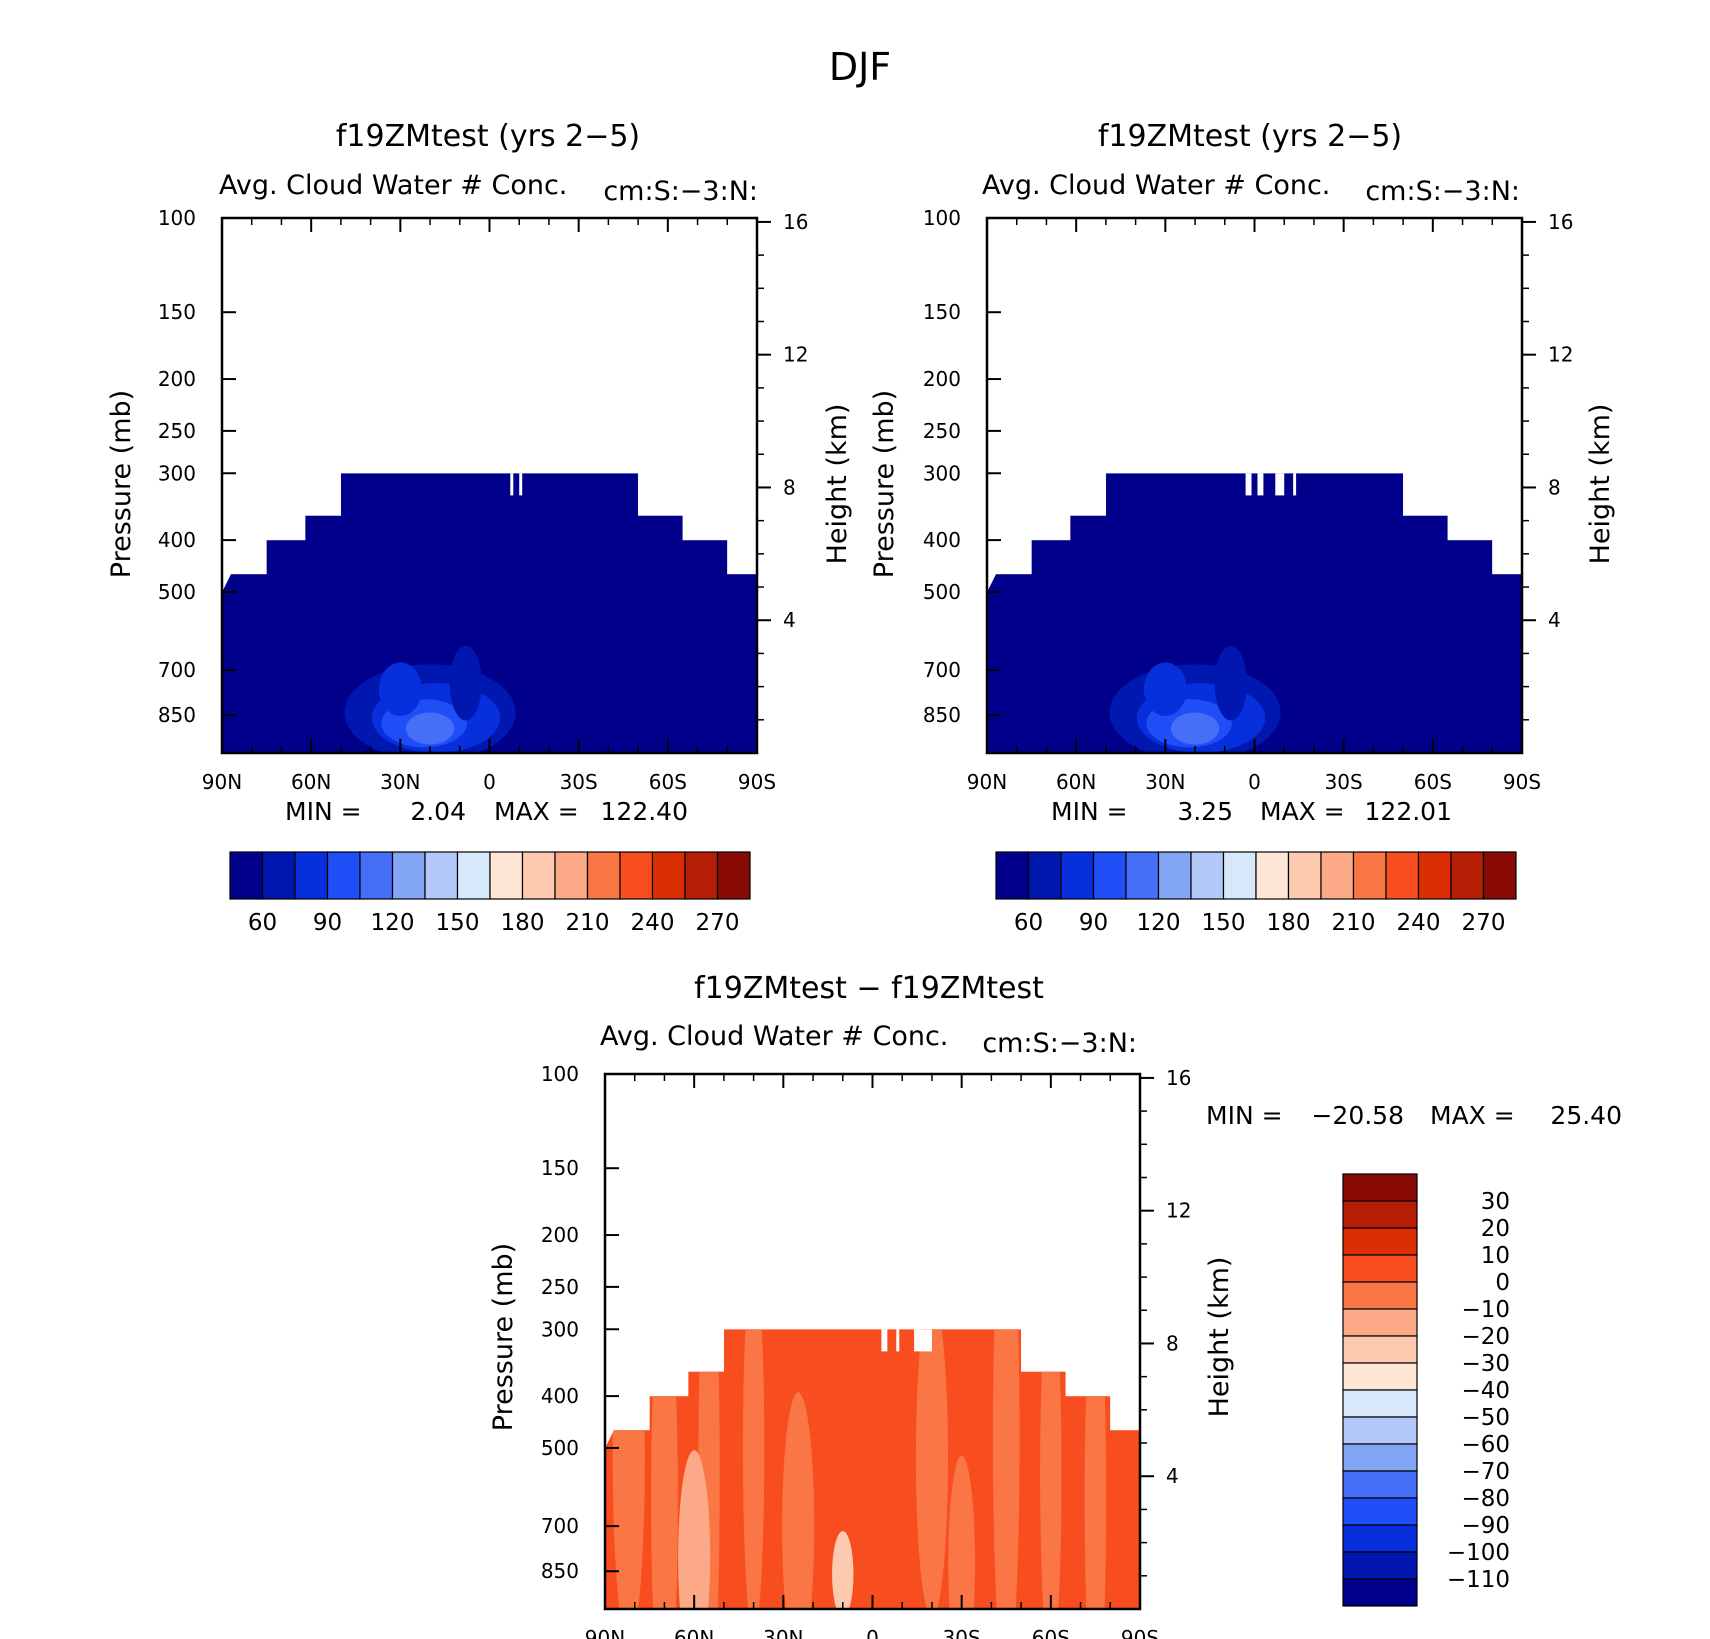 This screenshot has height=1639, width=1710. Describe the element at coordinates (872, 1469) in the screenshot. I see `panel-diff-plot-area` at that location.